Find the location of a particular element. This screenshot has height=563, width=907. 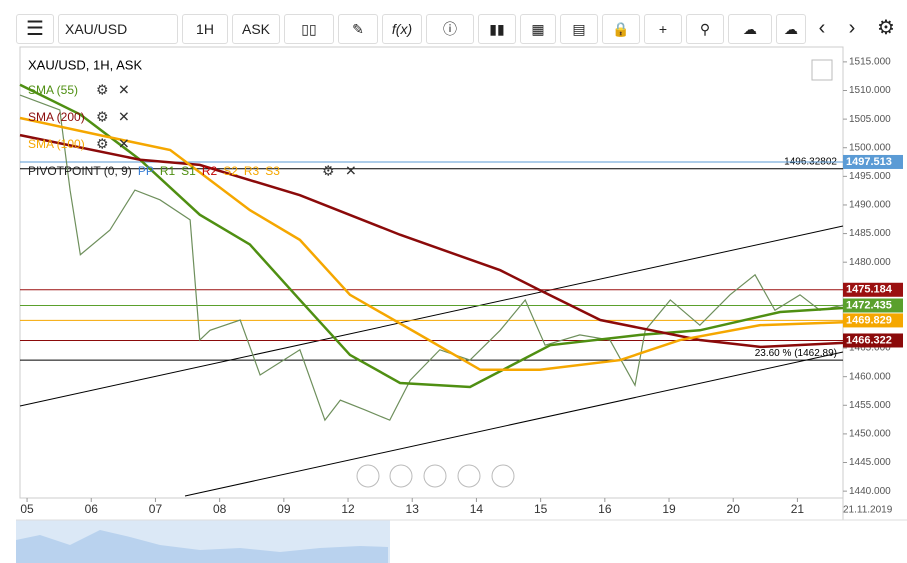

crosshair-button: + is located at coordinates (663, 29).